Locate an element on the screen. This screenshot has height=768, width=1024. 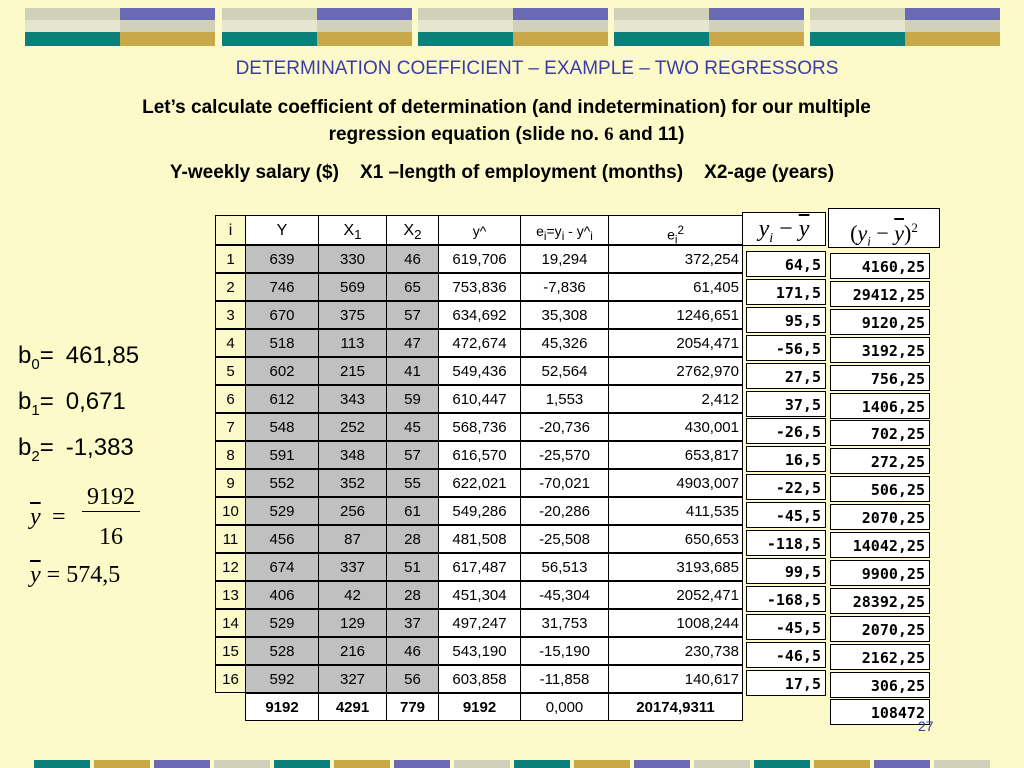
coefficient: b1= 0,671 is located at coordinates (72, 403).